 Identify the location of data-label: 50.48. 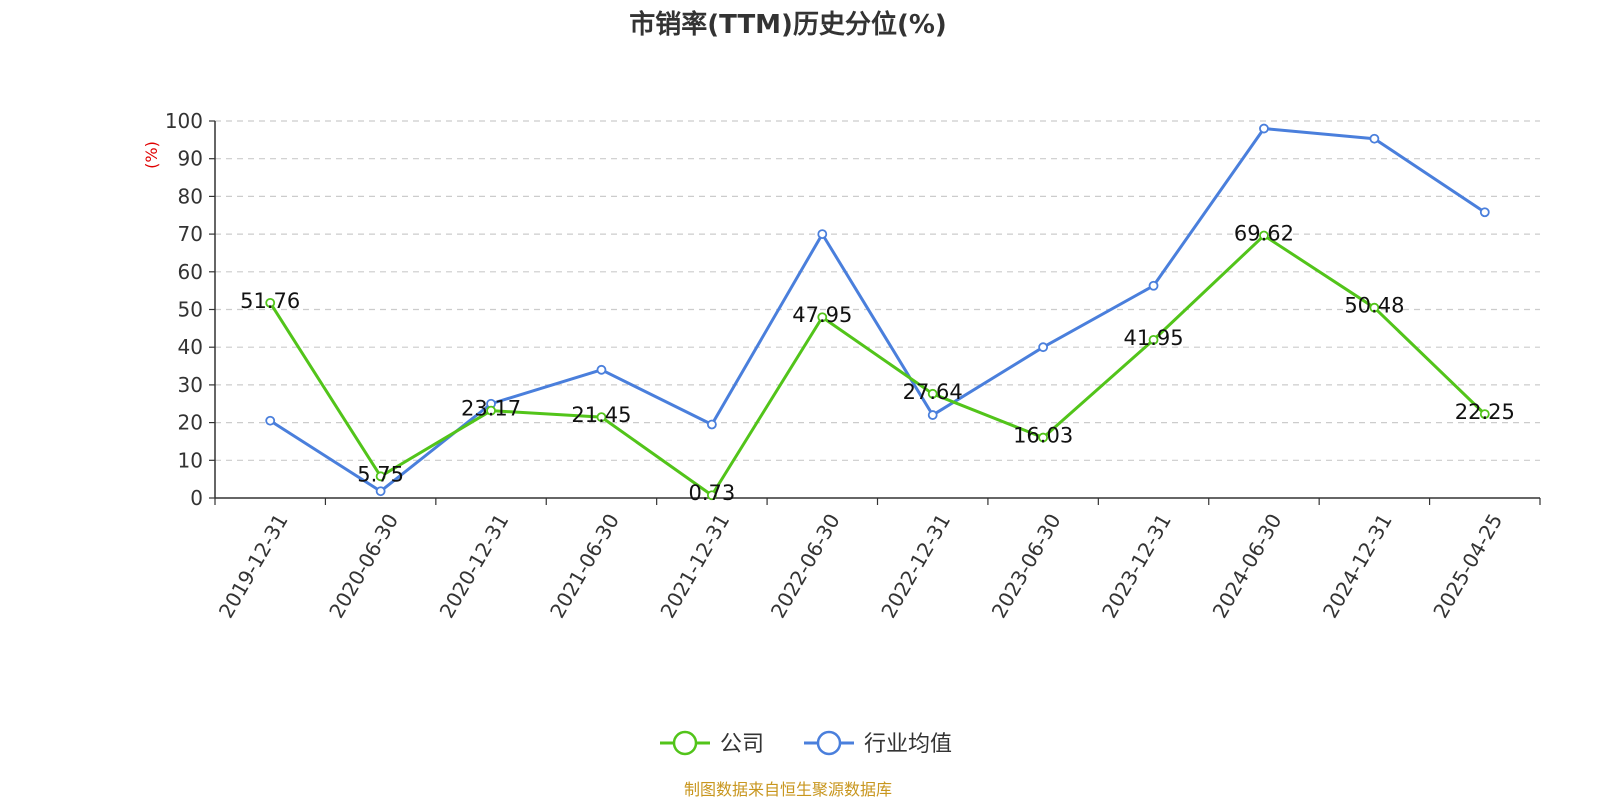
(1374, 306).